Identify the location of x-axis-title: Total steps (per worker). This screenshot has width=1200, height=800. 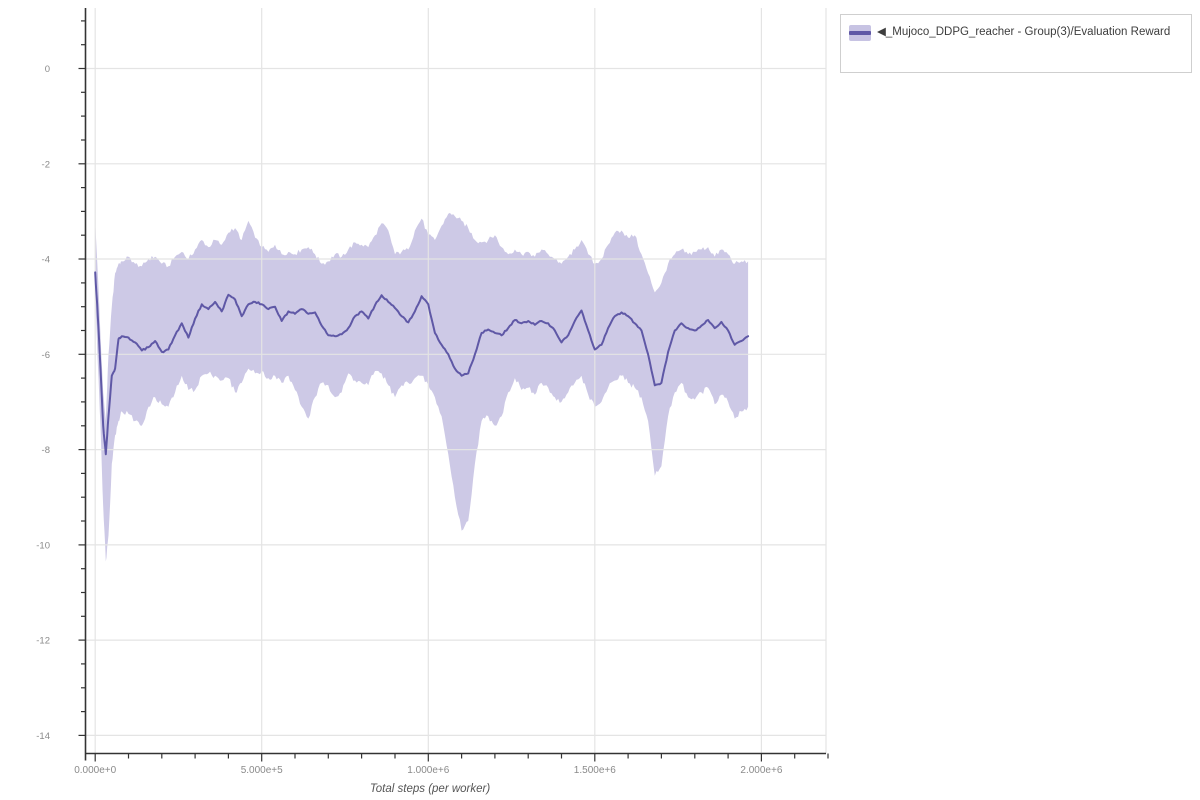
(430, 789).